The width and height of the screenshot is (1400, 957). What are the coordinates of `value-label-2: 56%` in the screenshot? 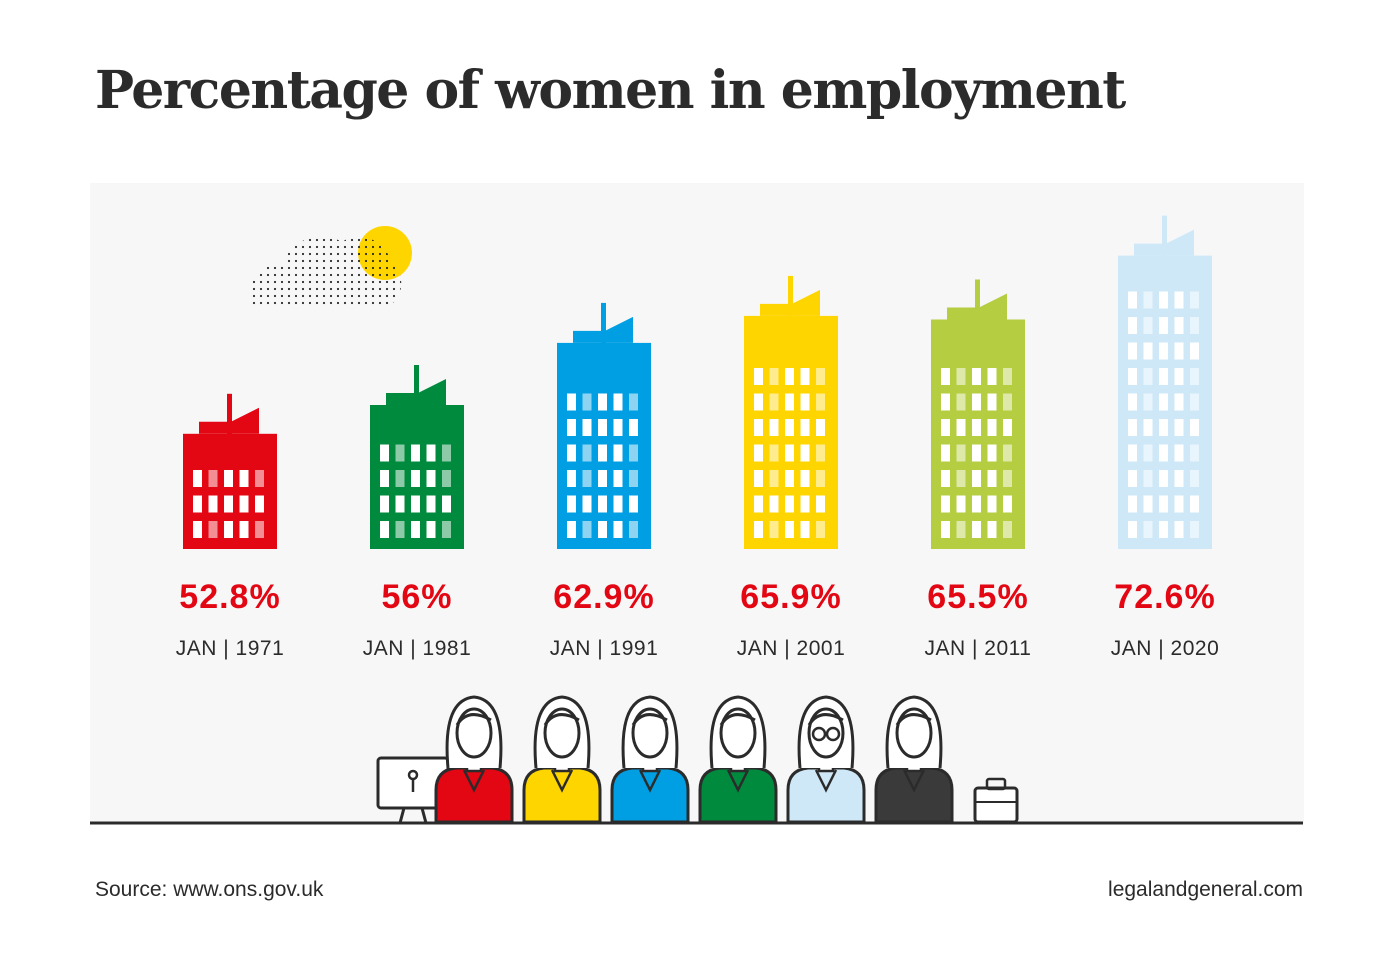 It's located at (416, 597).